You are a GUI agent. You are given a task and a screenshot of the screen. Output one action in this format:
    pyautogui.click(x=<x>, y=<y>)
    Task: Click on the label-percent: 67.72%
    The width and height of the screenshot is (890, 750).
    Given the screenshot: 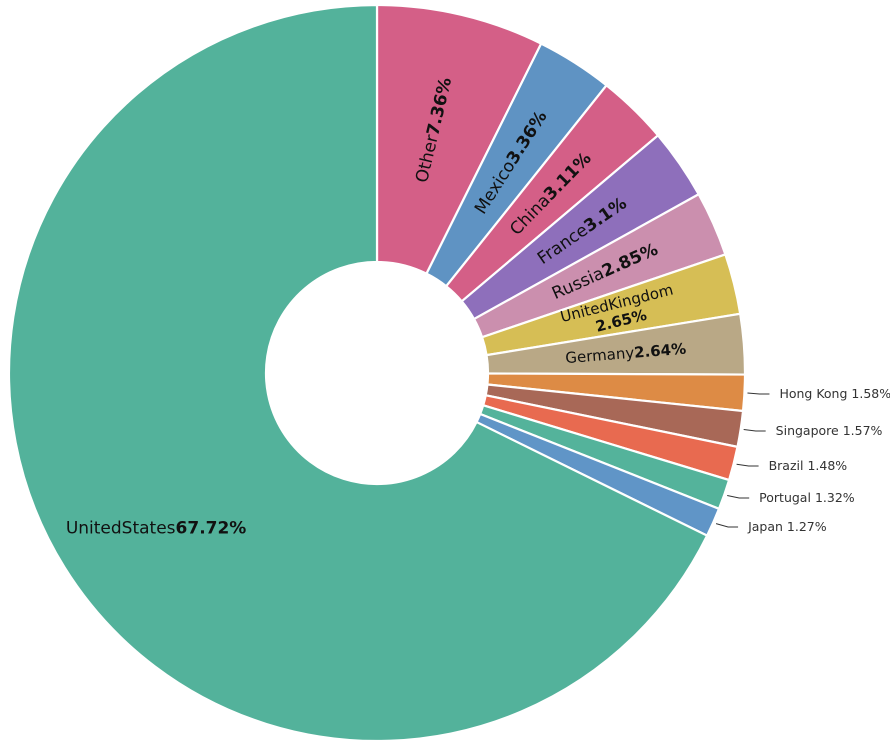 What is the action you would take?
    pyautogui.click(x=211, y=529)
    